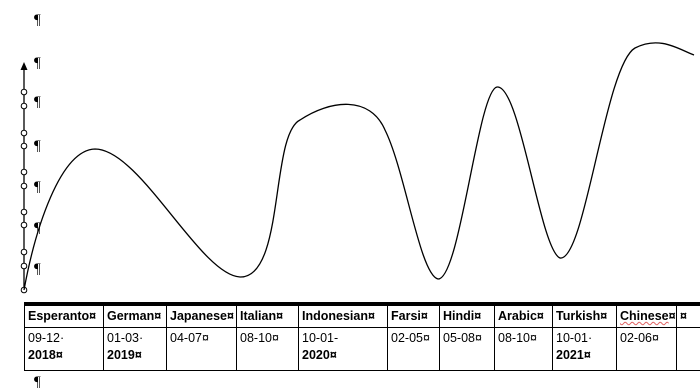 The height and width of the screenshot is (390, 700). I want to click on row-end-cell, so click(688, 349).